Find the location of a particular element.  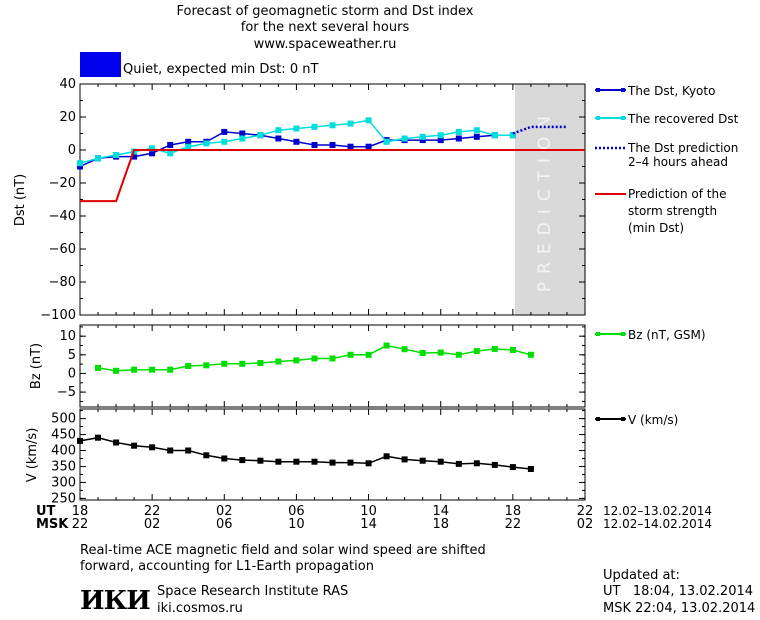

bz-ytick-label: 5 is located at coordinates (72, 355).